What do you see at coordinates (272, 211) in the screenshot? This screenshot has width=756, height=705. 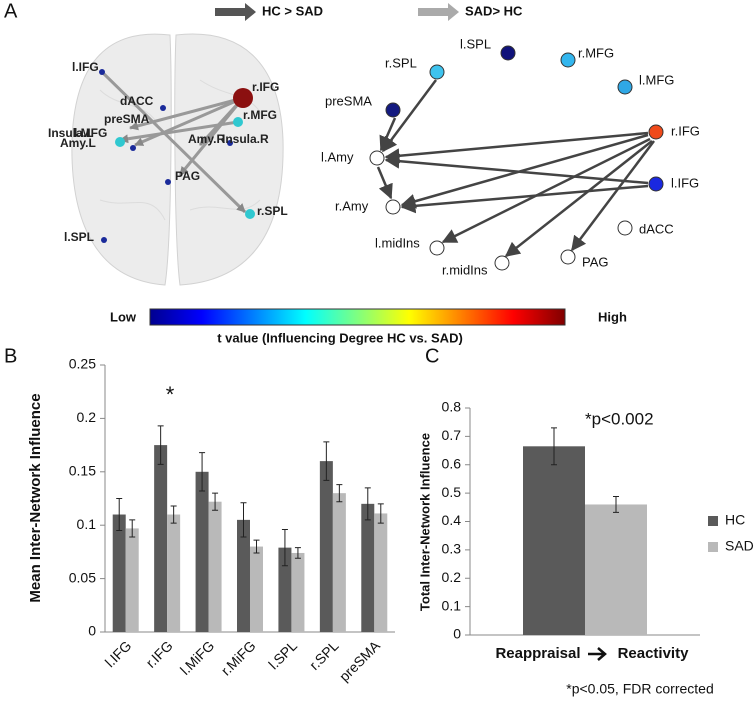 I see `brain-label: r.SPL` at bounding box center [272, 211].